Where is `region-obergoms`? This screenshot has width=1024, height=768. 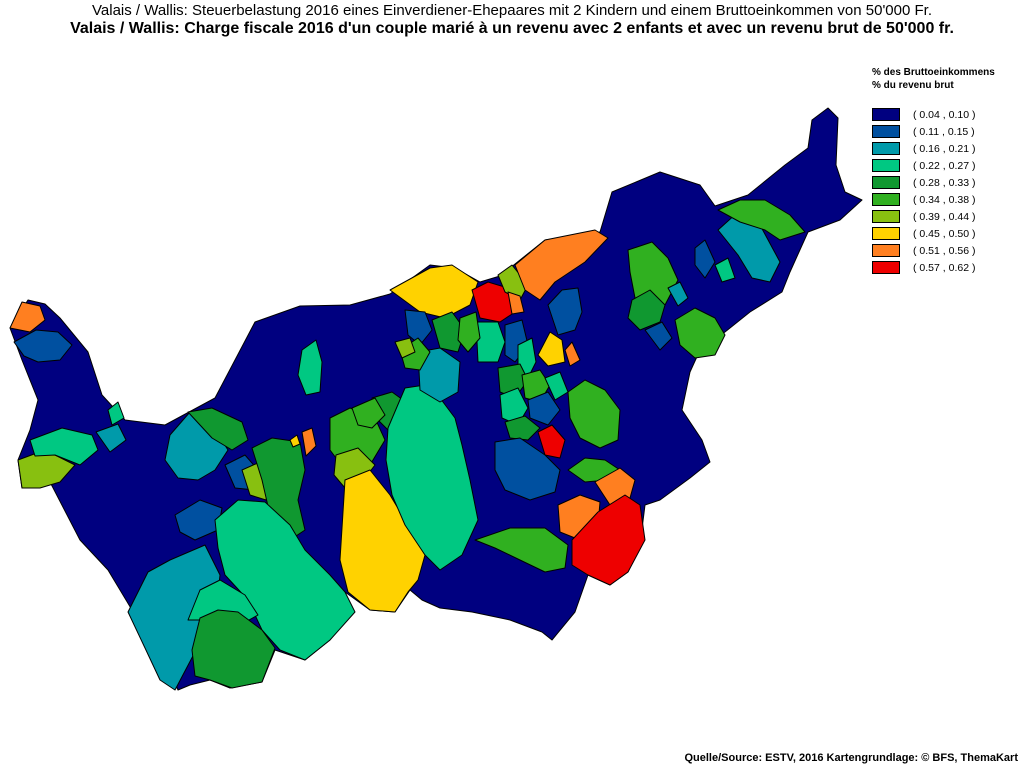
region-obergoms is located at coordinates (761, 220).